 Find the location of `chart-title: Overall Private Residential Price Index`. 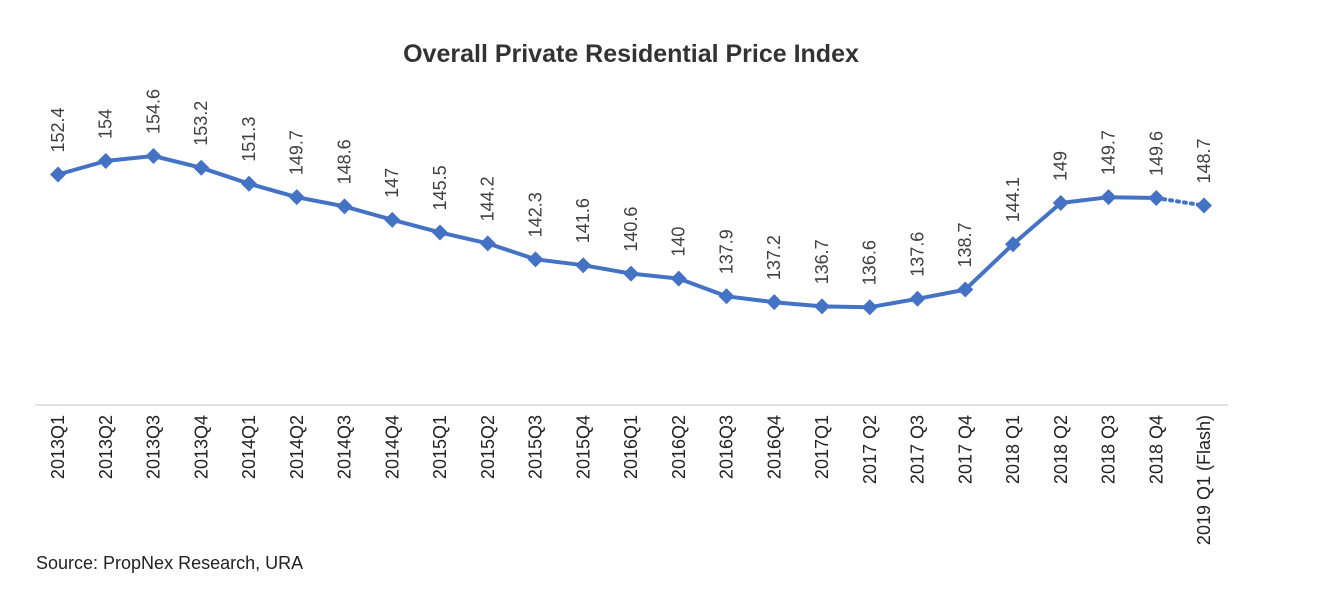

chart-title: Overall Private Residential Price Index is located at coordinates (631, 54).